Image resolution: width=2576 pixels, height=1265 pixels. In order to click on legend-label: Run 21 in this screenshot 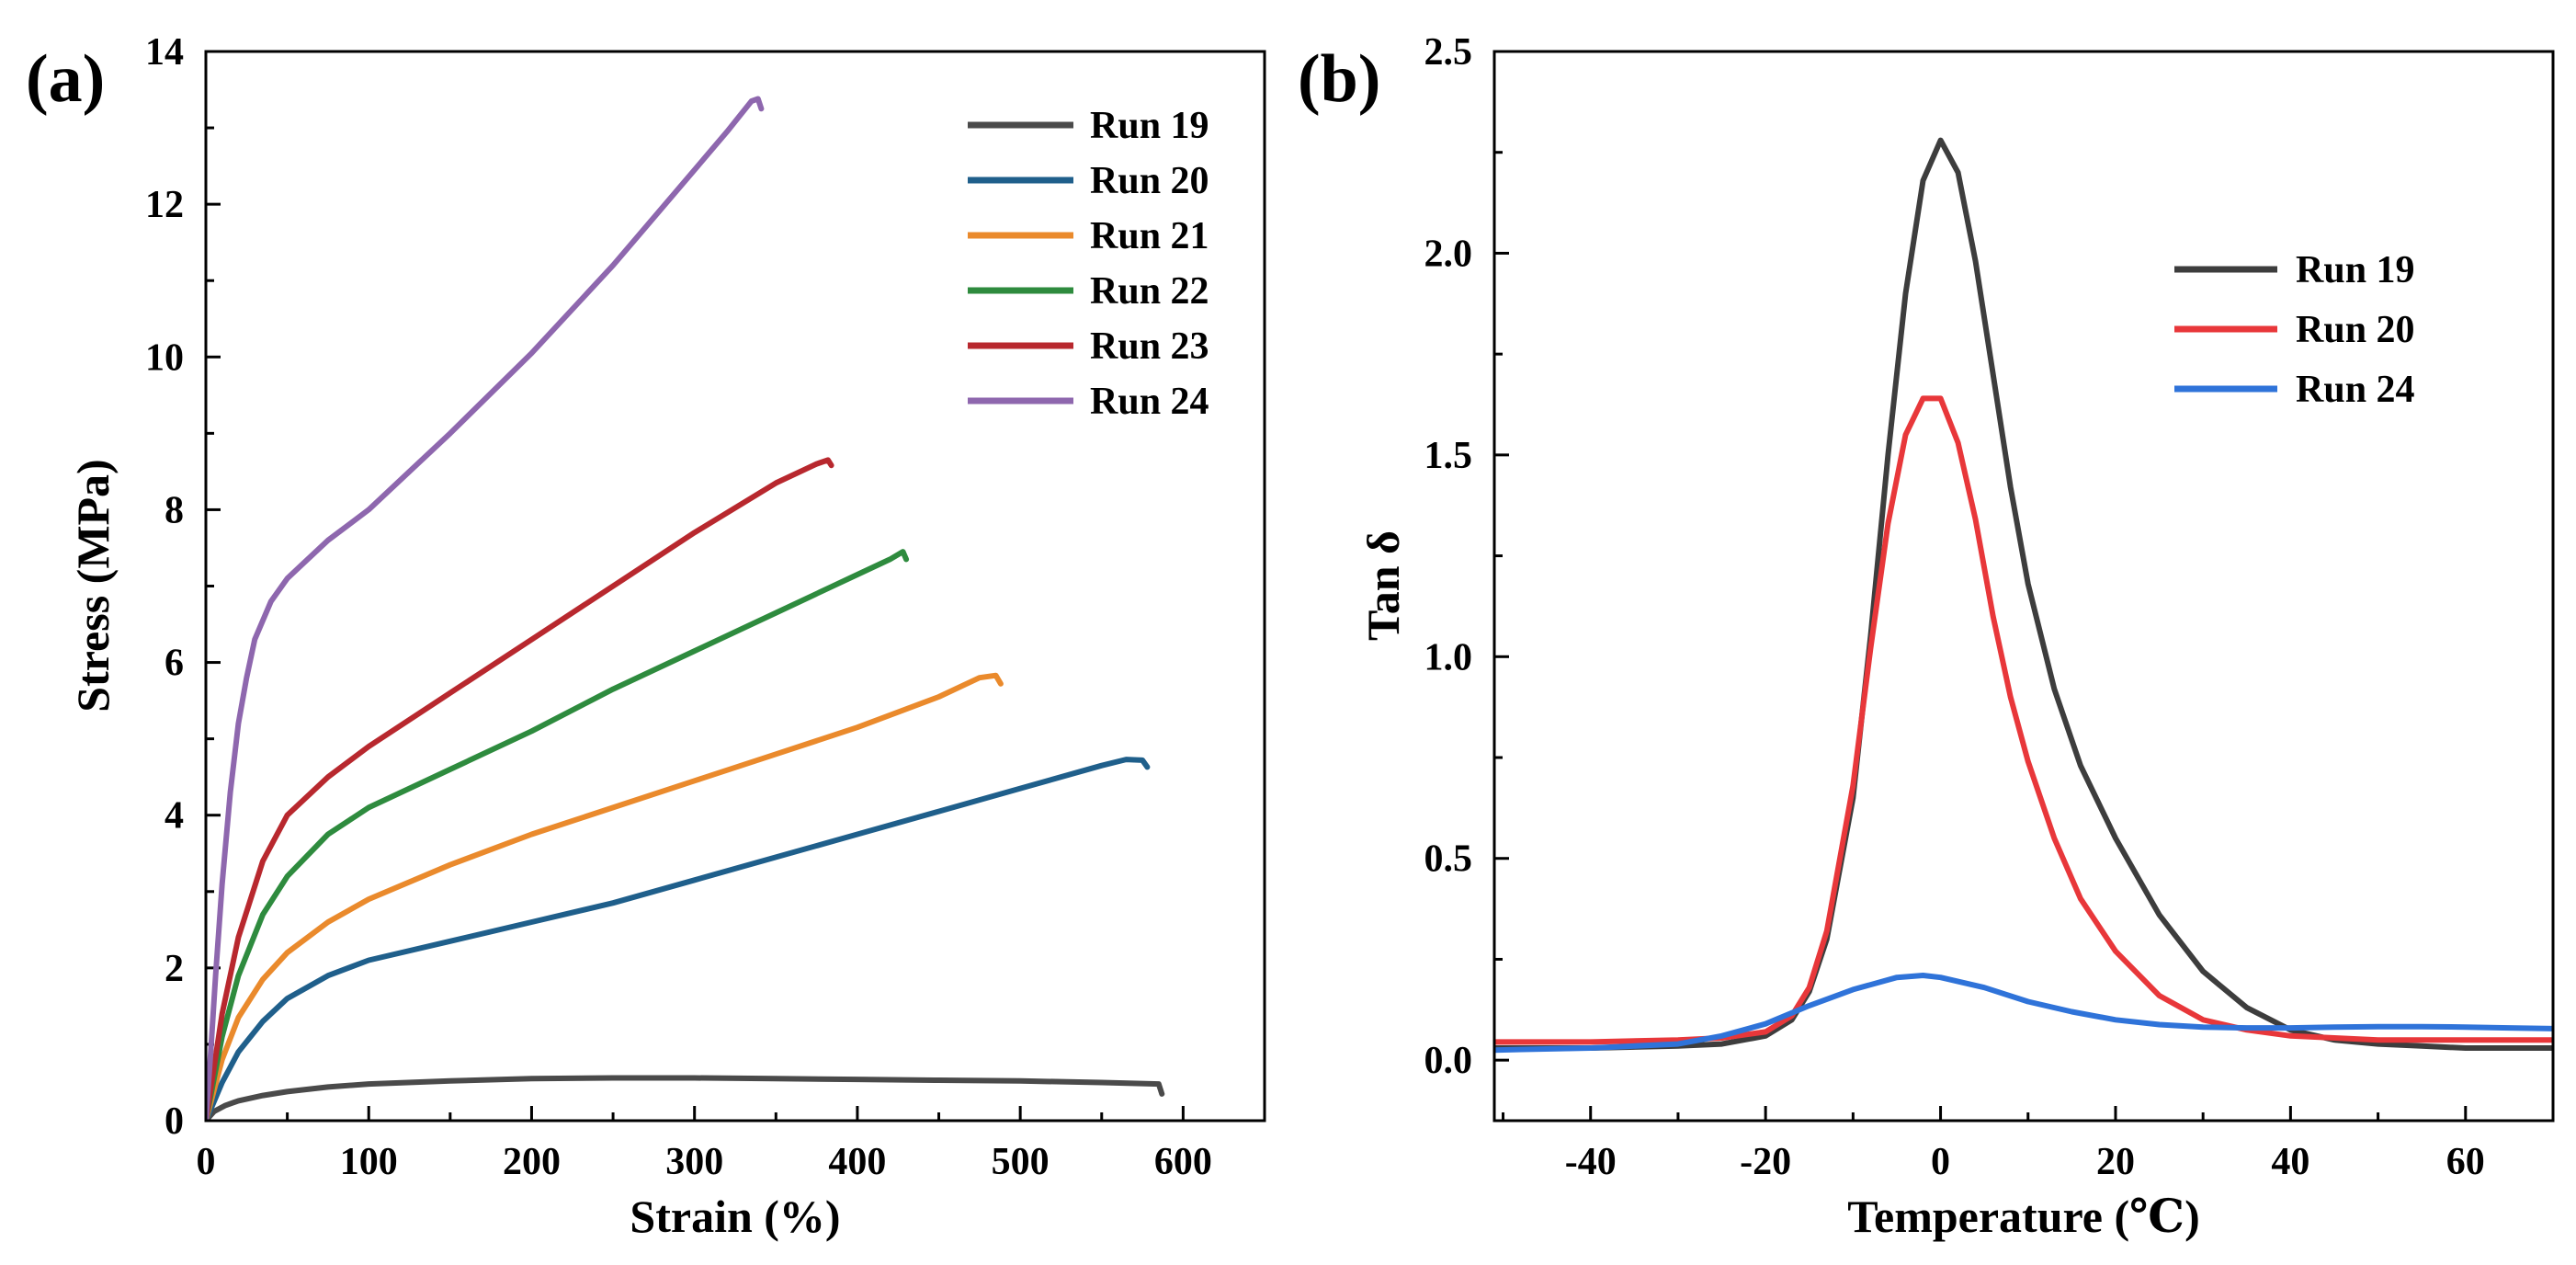, I will do `click(1149, 236)`.